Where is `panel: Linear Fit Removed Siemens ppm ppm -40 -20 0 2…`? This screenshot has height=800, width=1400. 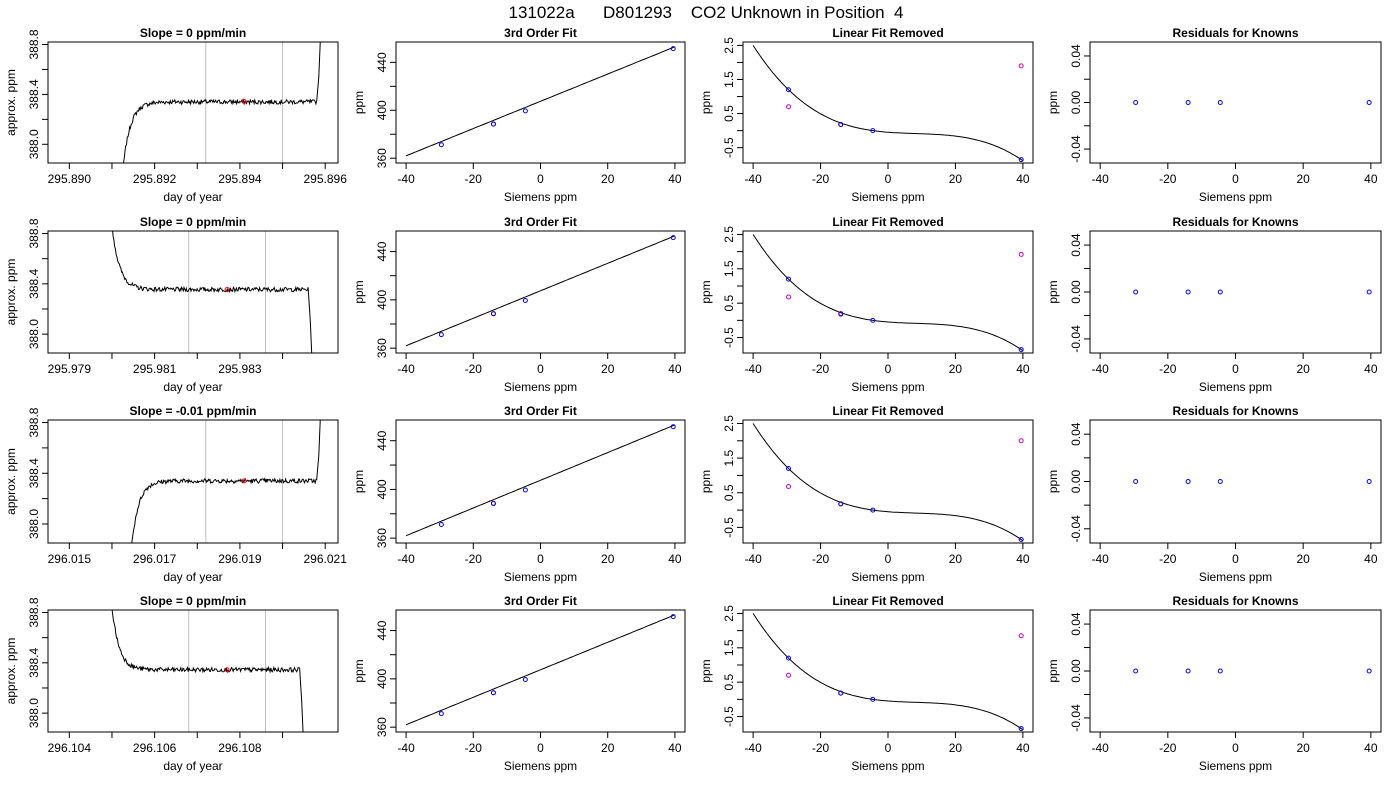 panel: Linear Fit Removed Siemens ppm ppm -40 -20 0 2… is located at coordinates (866, 494).